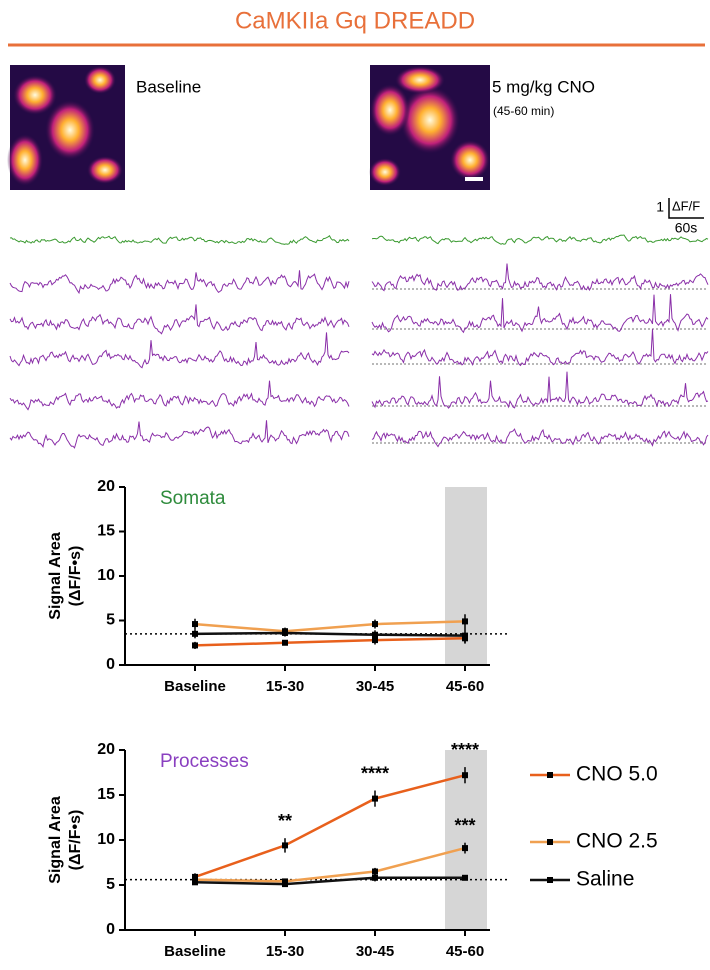 The width and height of the screenshot is (710, 970). I want to click on scale-y-unit: ΔF/F, so click(686, 205).